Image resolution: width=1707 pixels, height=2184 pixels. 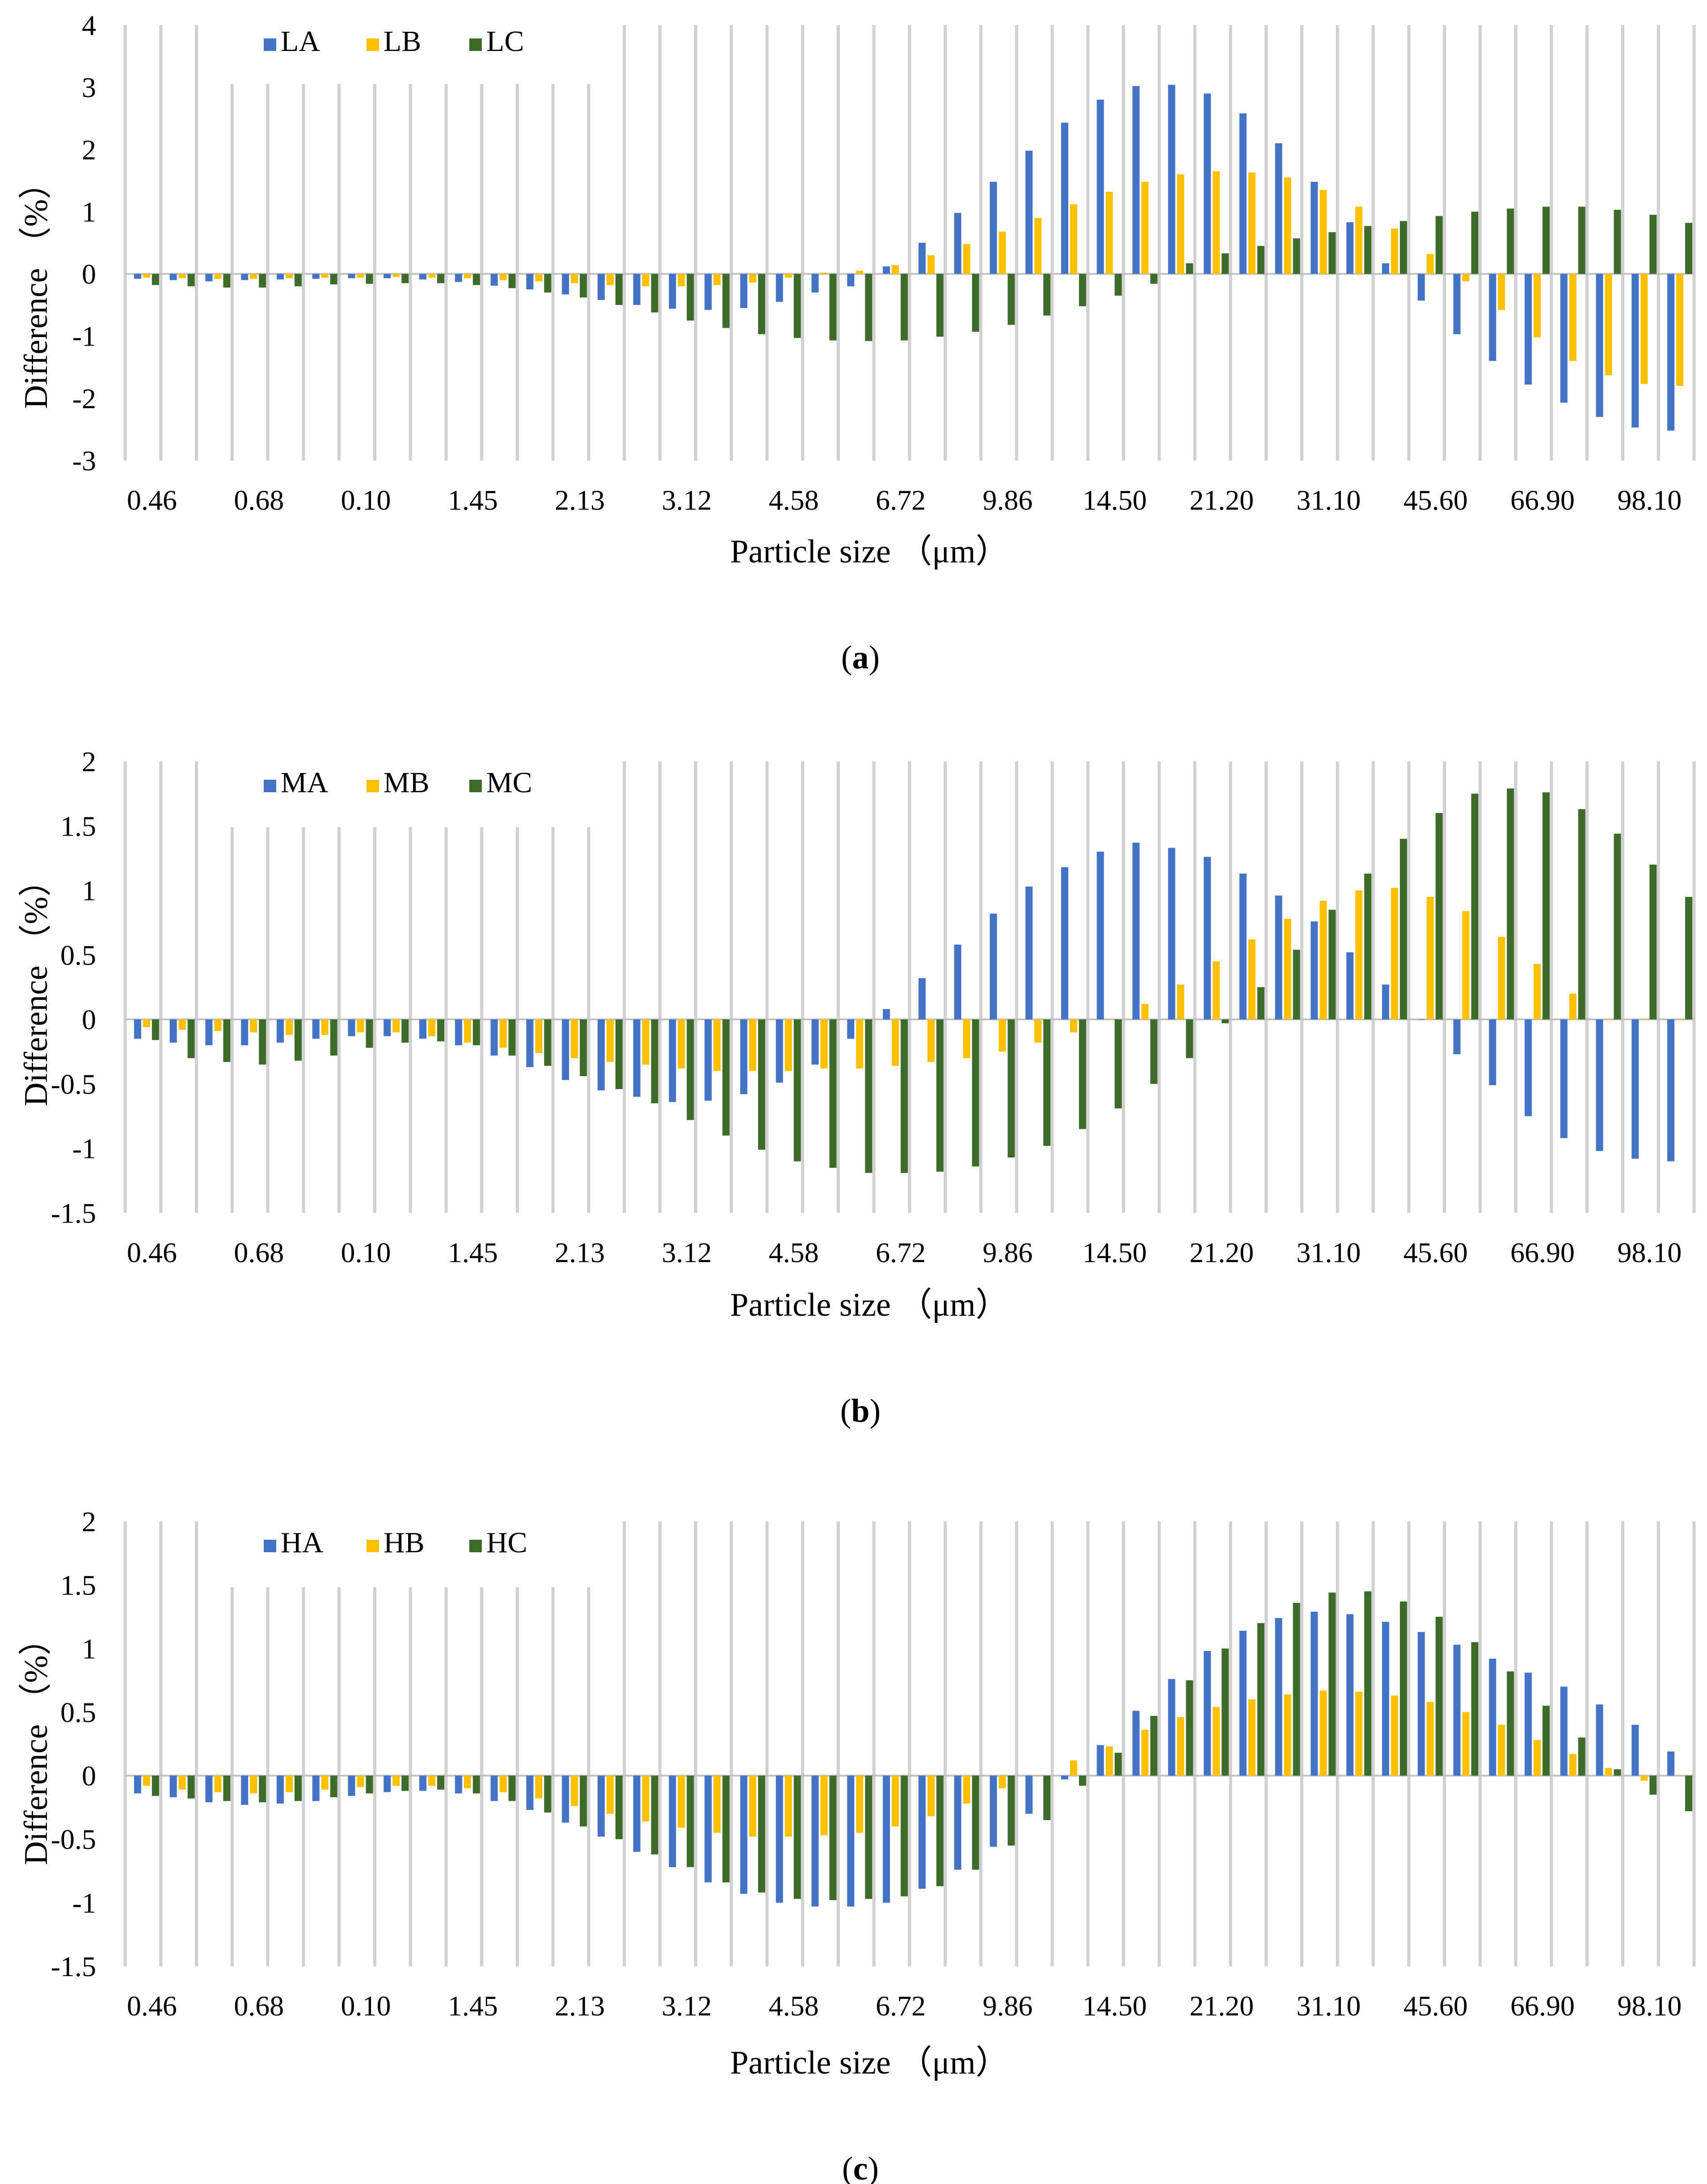 What do you see at coordinates (860, 2167) in the screenshot?
I see `panel-caption-letter: c` at bounding box center [860, 2167].